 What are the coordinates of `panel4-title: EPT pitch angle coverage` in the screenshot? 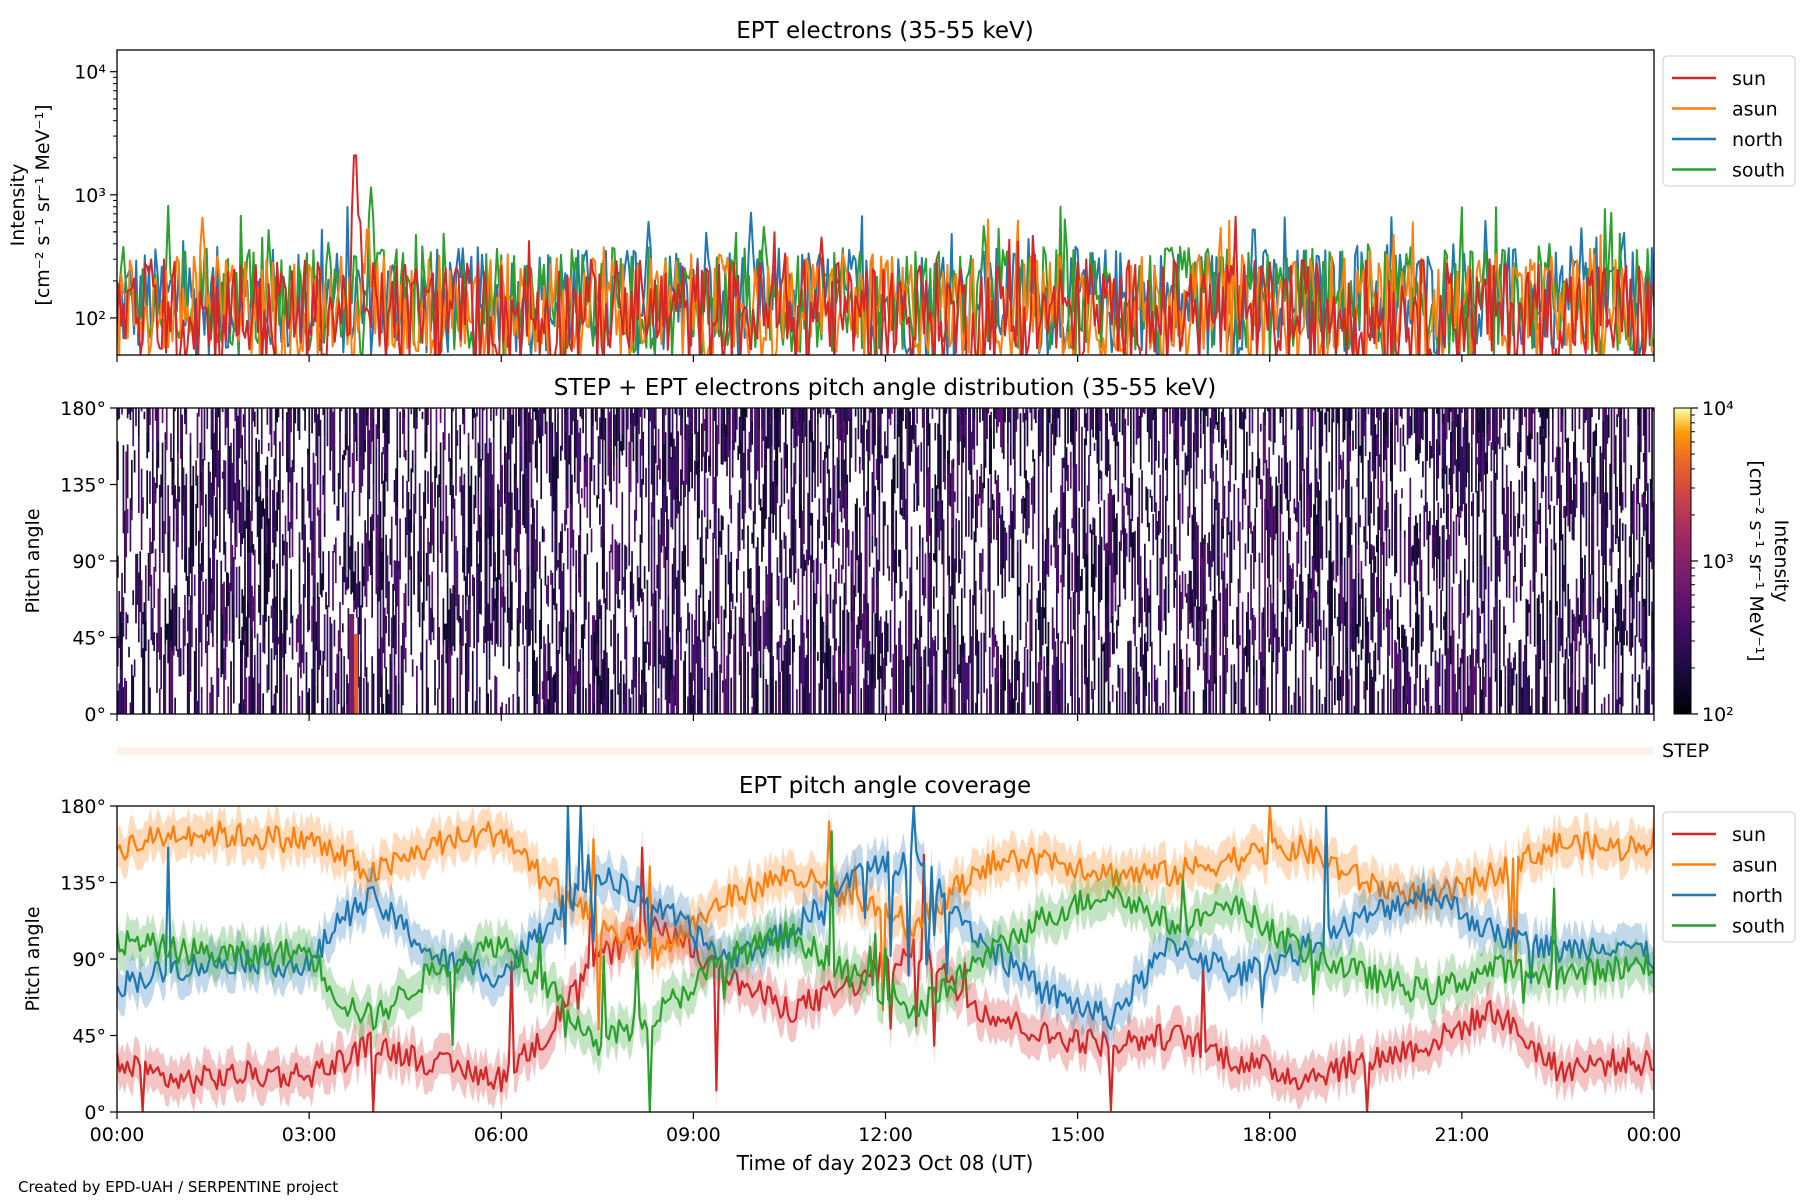 It's located at (885, 786).